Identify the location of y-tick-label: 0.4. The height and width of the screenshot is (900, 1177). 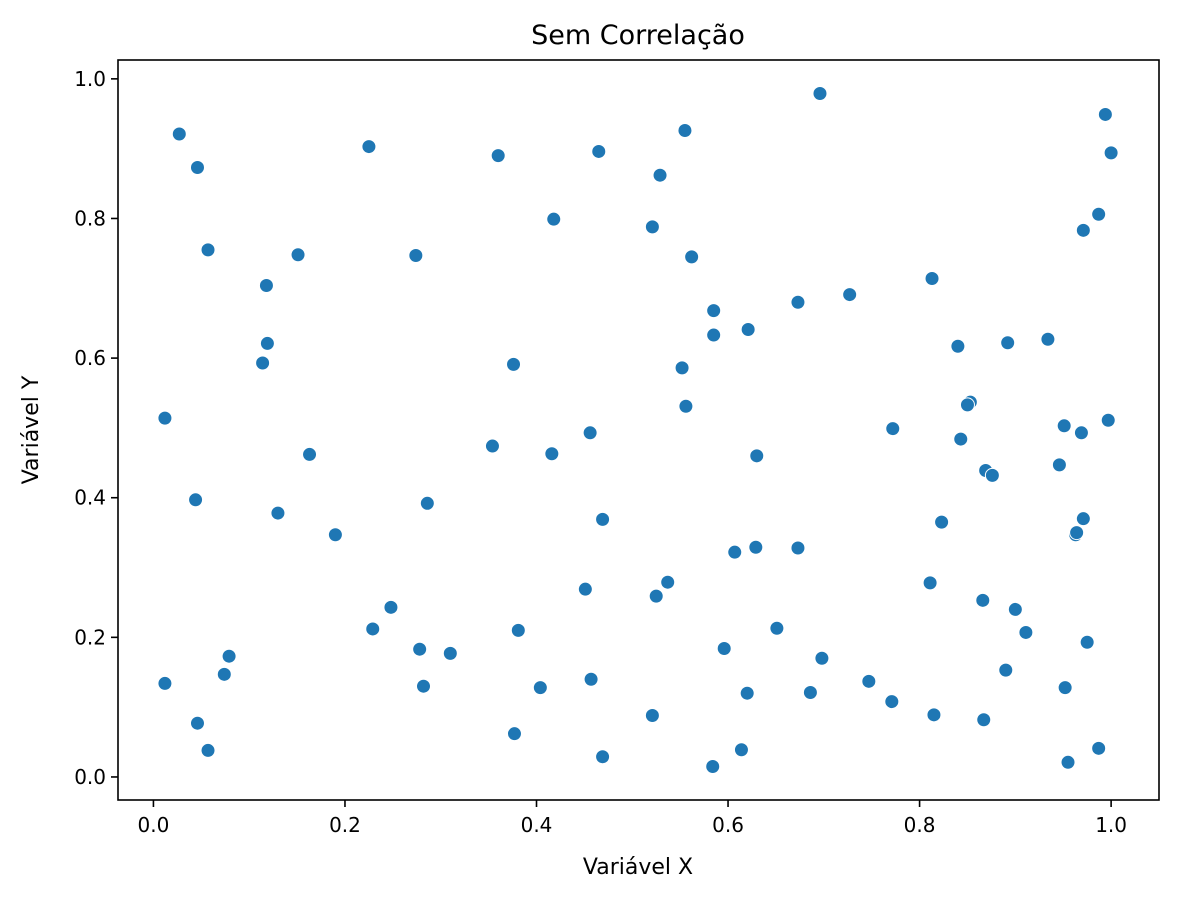
(90, 498).